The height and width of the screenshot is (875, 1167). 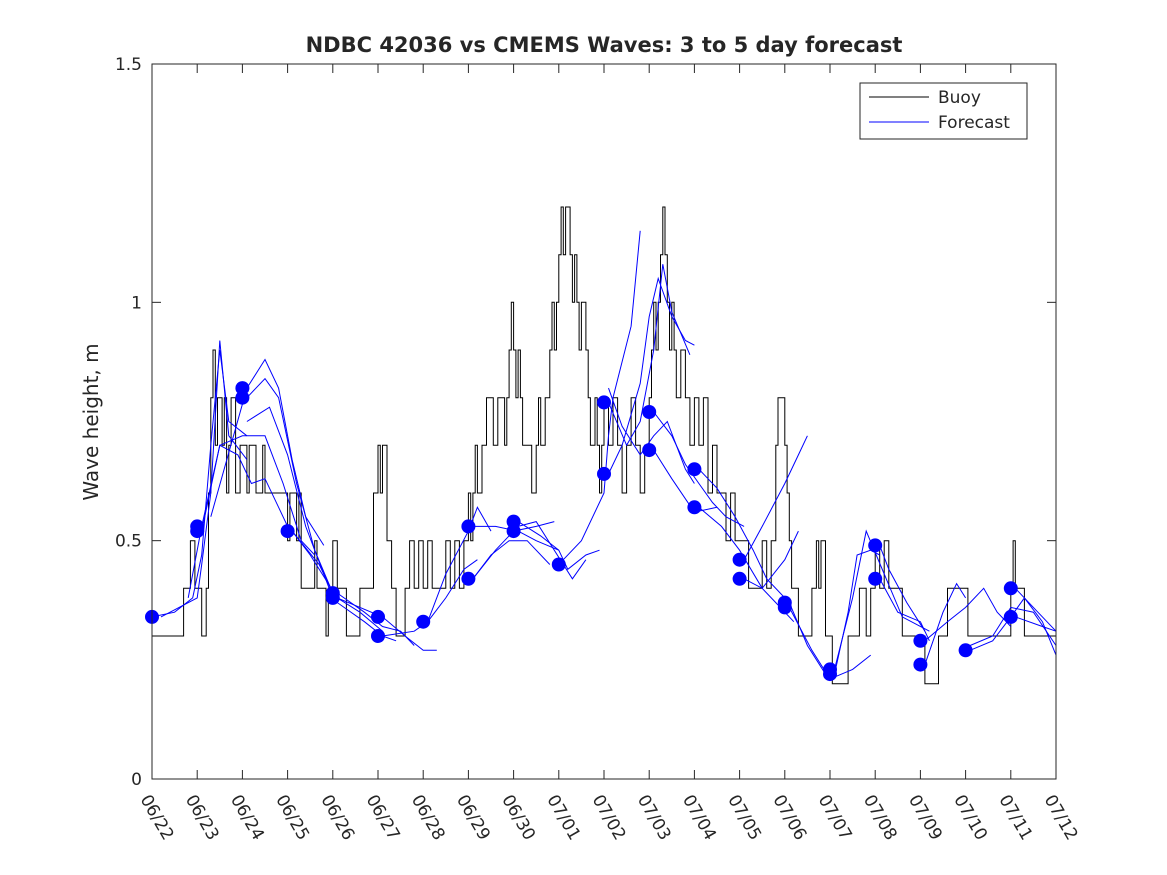 I want to click on y-tick-label: 1.5, so click(x=128, y=65).